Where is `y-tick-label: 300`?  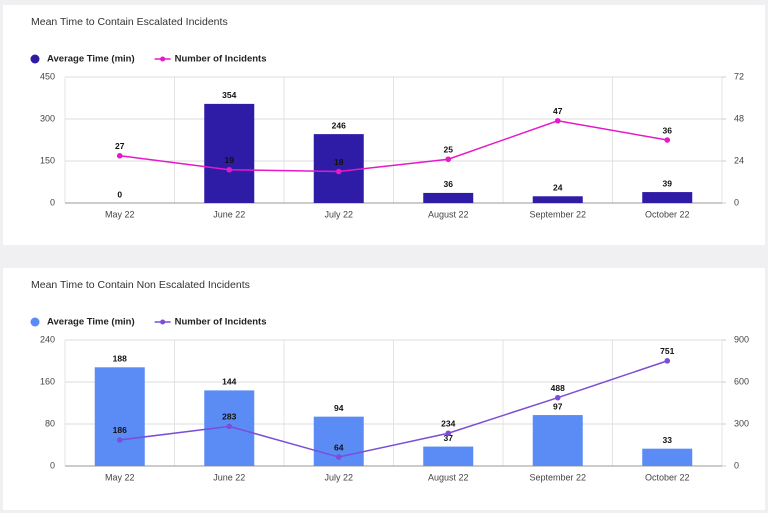
y-tick-label: 300 is located at coordinates (47, 118).